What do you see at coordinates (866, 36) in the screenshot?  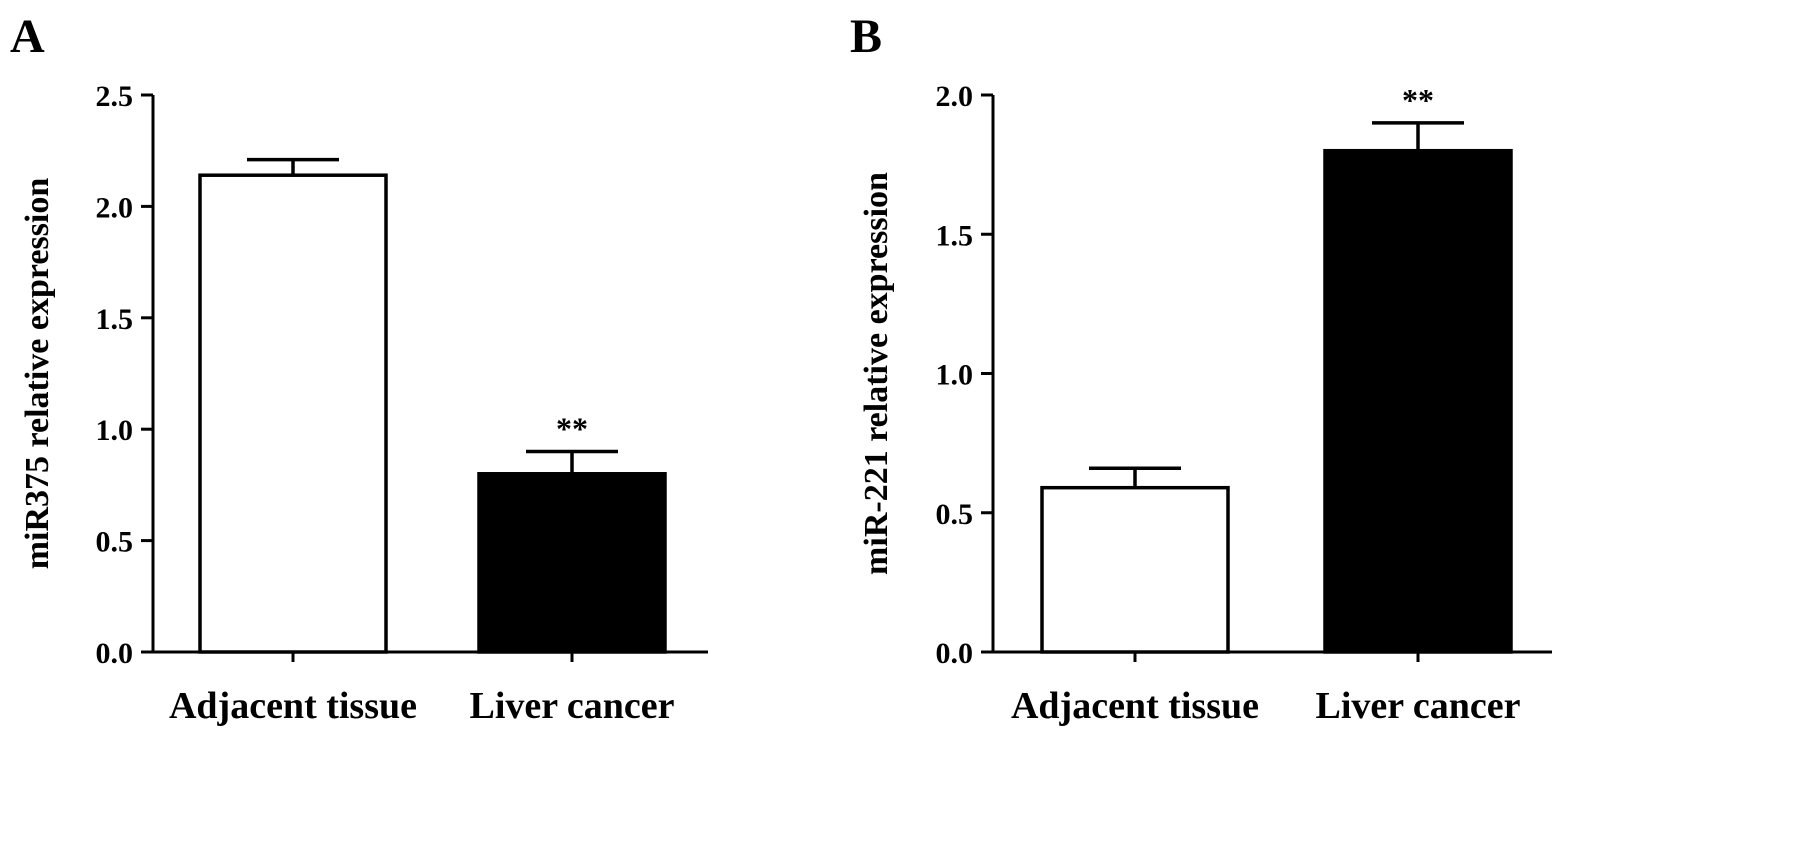 I see `panel-label: B` at bounding box center [866, 36].